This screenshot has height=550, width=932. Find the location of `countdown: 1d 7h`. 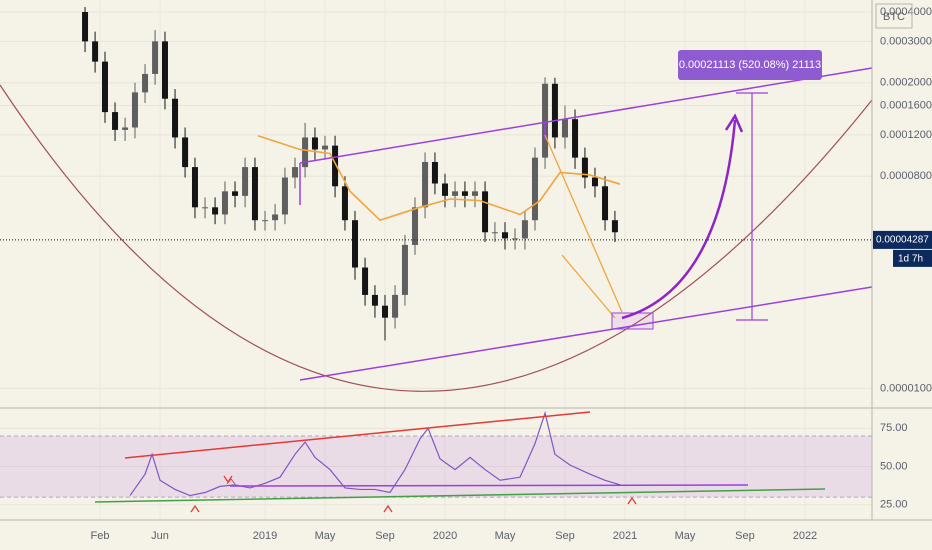

countdown: 1d 7h is located at coordinates (910, 259).